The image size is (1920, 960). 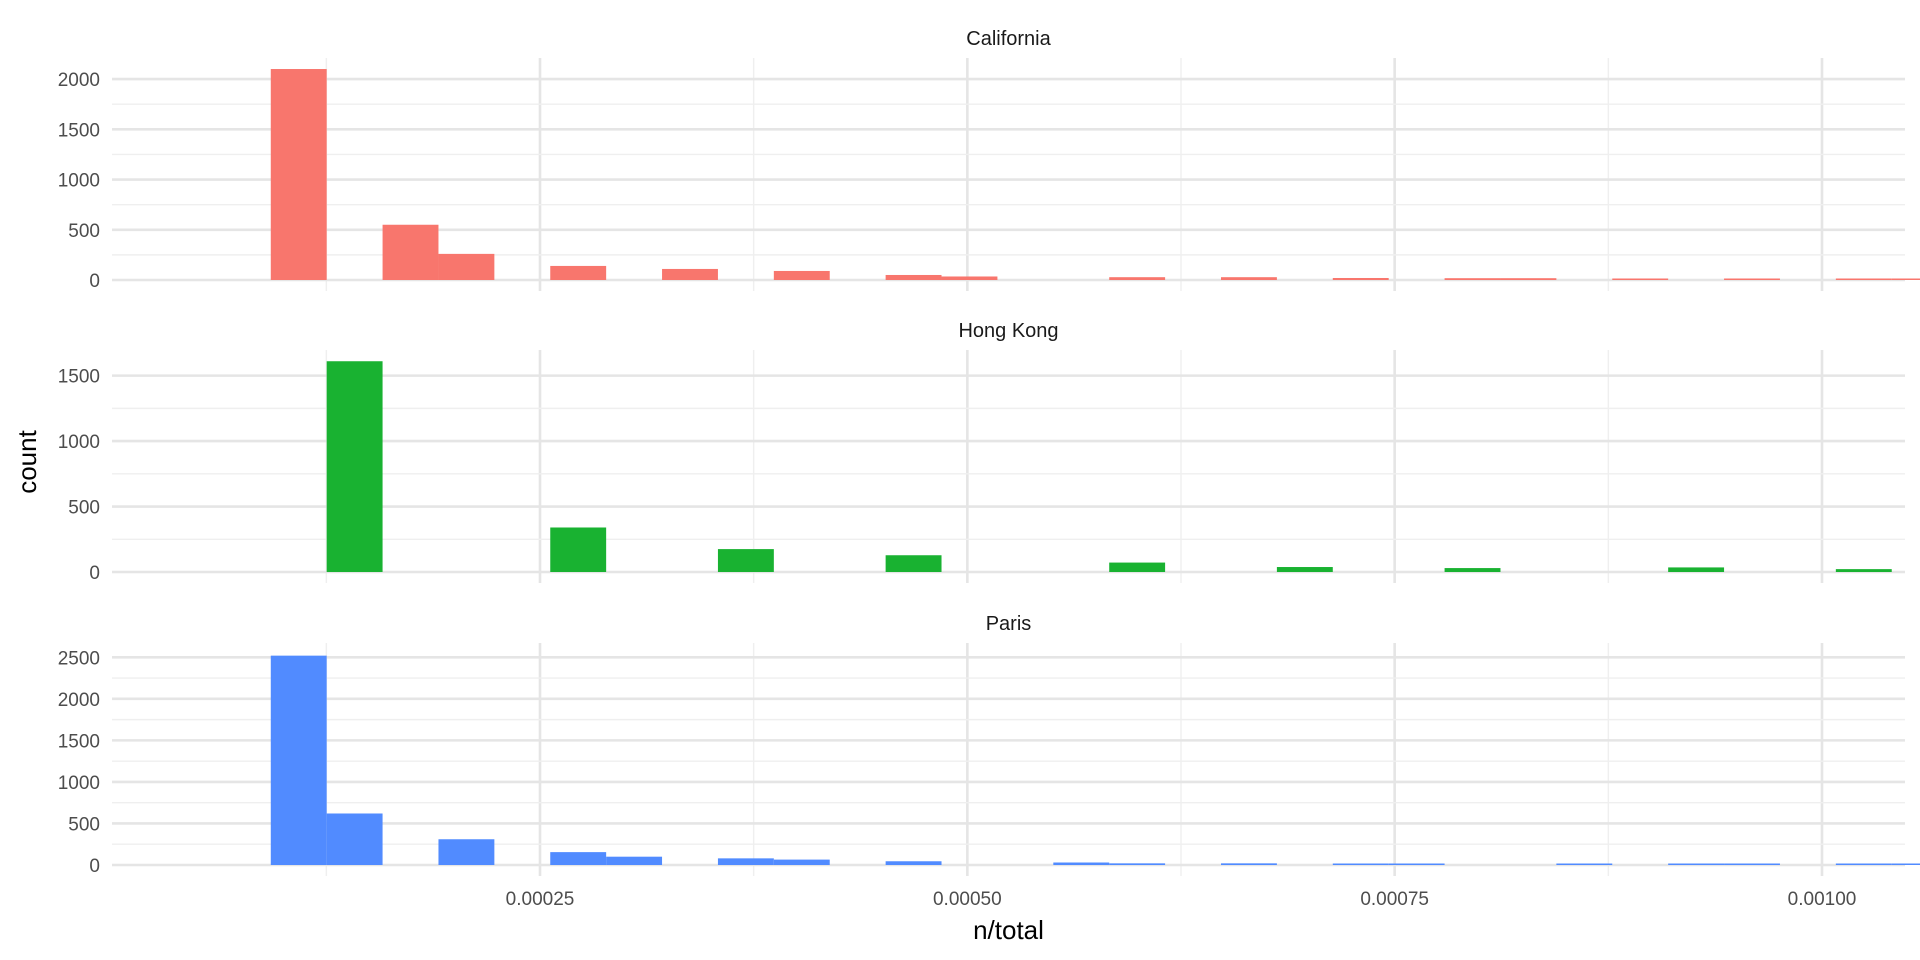 I want to click on y-axis-title: count, so click(x=27, y=461).